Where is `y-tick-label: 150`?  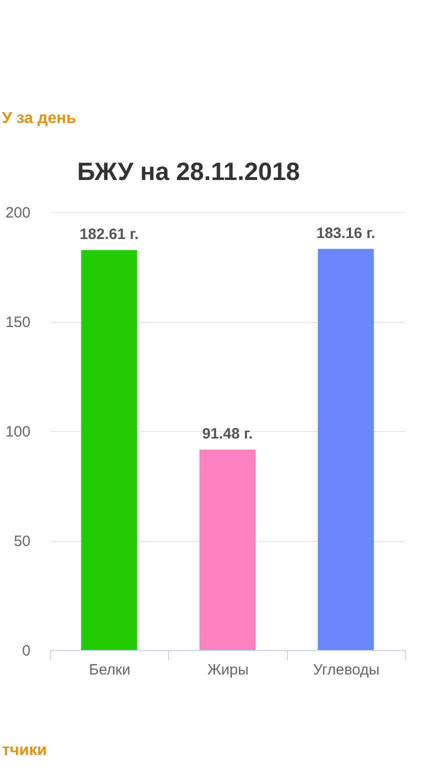
y-tick-label: 150 is located at coordinates (17, 322).